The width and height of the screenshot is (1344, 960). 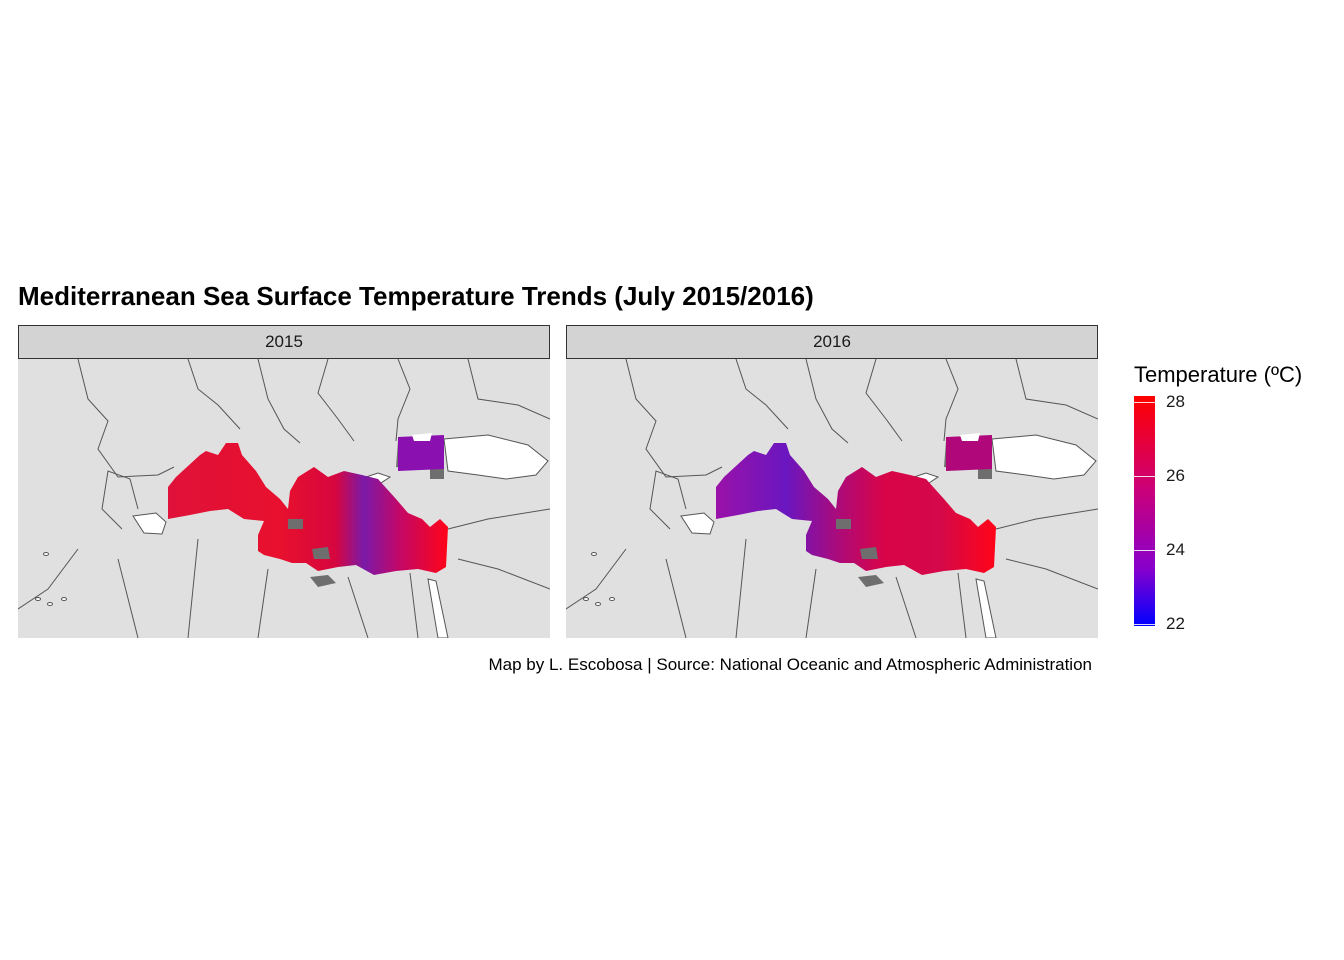 I want to click on facet-strip-2016: 2016, so click(x=832, y=342).